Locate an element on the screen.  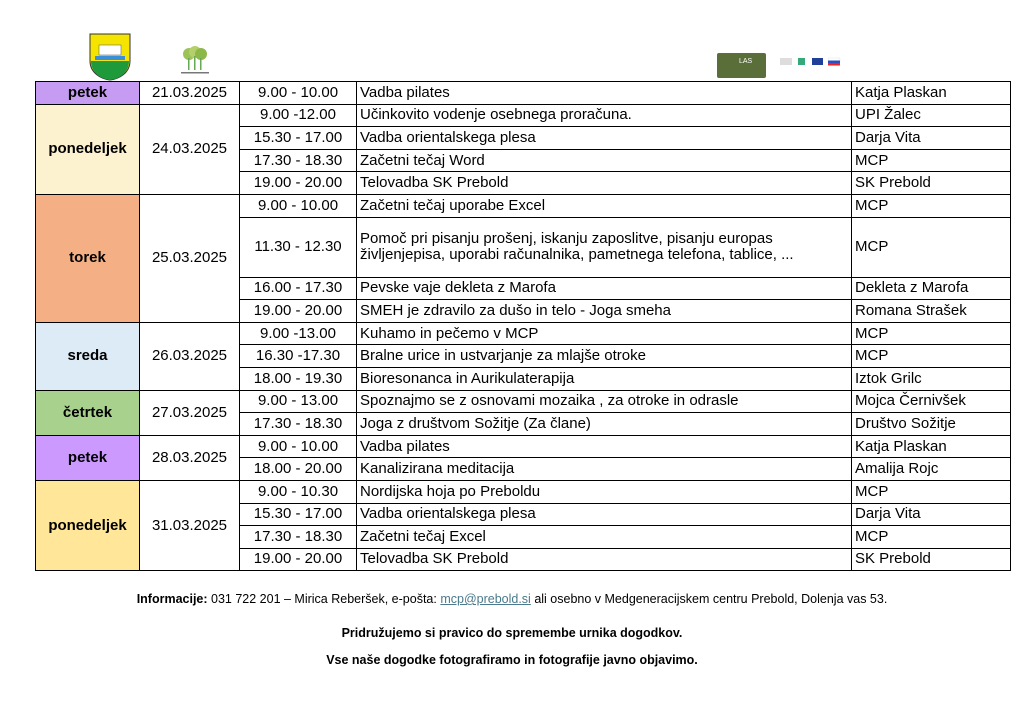
date-cell: 28.03.2025 is located at coordinates (189, 457).